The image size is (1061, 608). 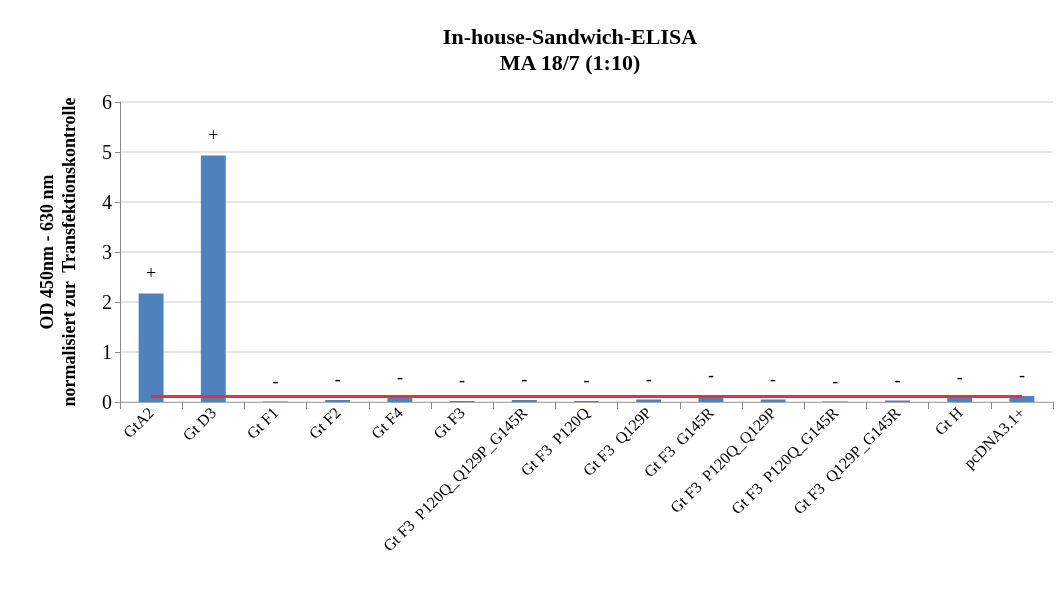 What do you see at coordinates (107, 252) in the screenshot?
I see `y-tick-label: 3` at bounding box center [107, 252].